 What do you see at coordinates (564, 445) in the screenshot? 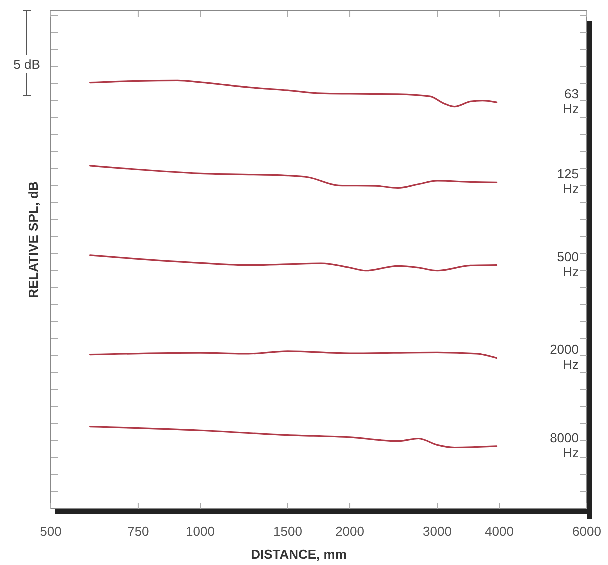
I see `text: 8000 Hz` at bounding box center [564, 445].